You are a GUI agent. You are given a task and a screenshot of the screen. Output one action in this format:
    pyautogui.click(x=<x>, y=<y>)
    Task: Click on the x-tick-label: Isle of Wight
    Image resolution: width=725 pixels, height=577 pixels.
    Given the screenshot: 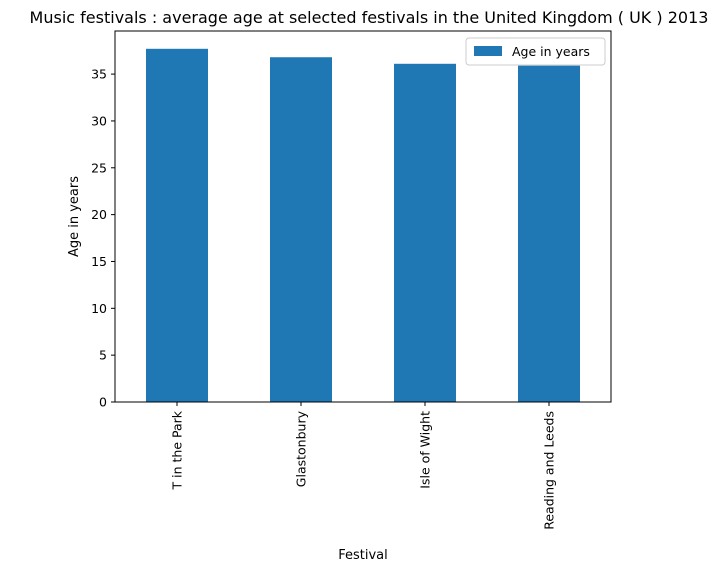 What is the action you would take?
    pyautogui.click(x=425, y=450)
    